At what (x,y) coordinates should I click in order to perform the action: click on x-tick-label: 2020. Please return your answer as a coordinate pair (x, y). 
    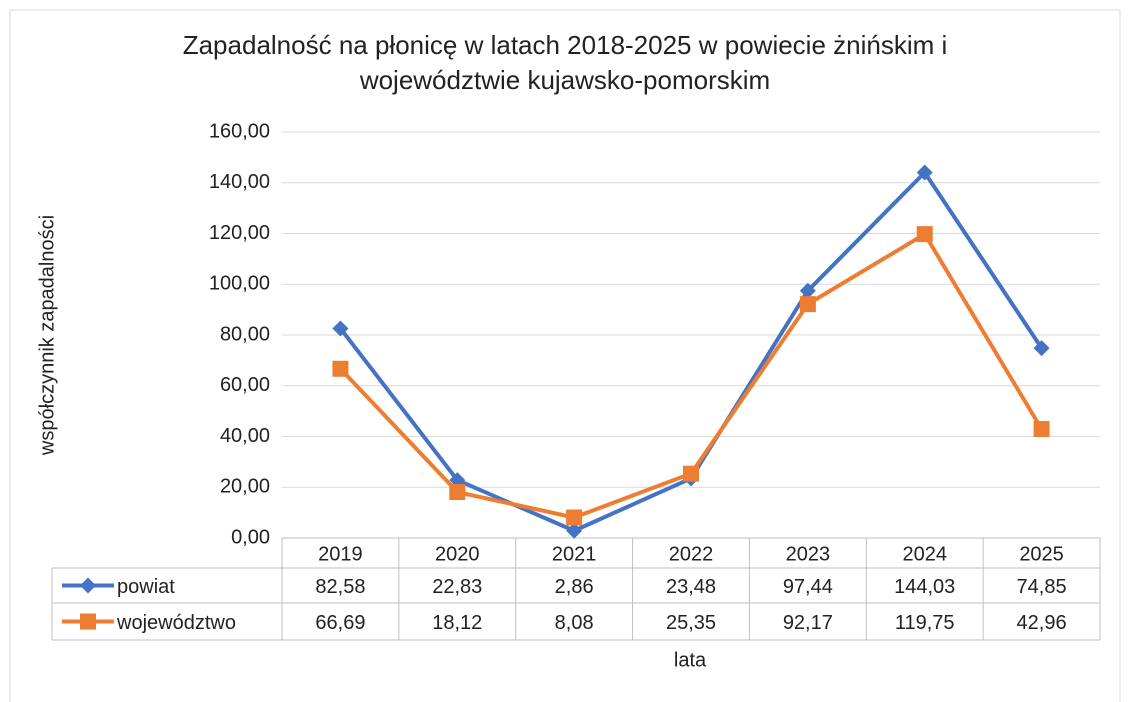
    Looking at the image, I should click on (457, 554).